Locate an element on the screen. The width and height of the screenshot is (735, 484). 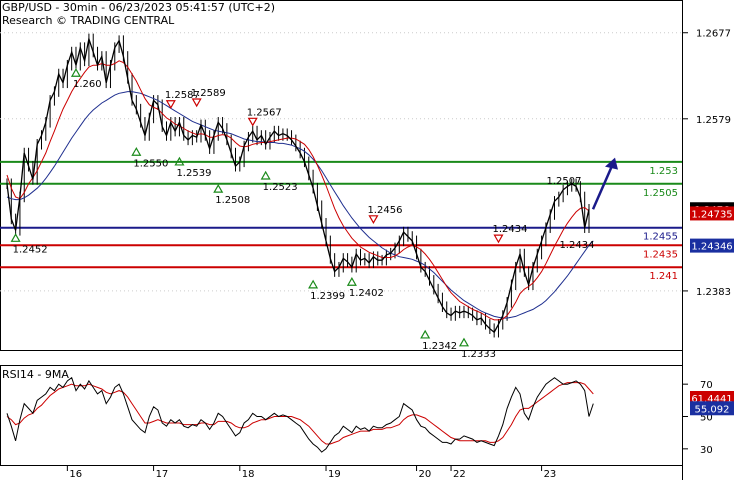
swing-high-label: 1.2589 is located at coordinates (208, 93).